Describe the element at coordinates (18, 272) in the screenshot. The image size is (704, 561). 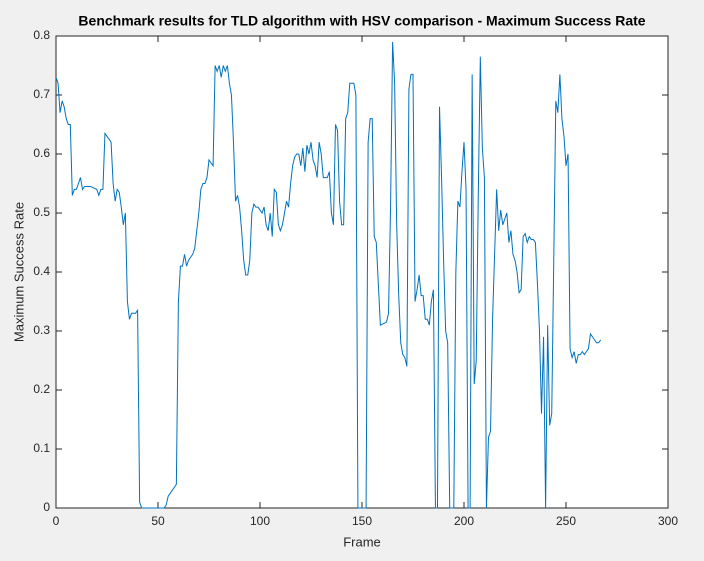
I see `y-axis-label: Maximum Success Rate` at that location.